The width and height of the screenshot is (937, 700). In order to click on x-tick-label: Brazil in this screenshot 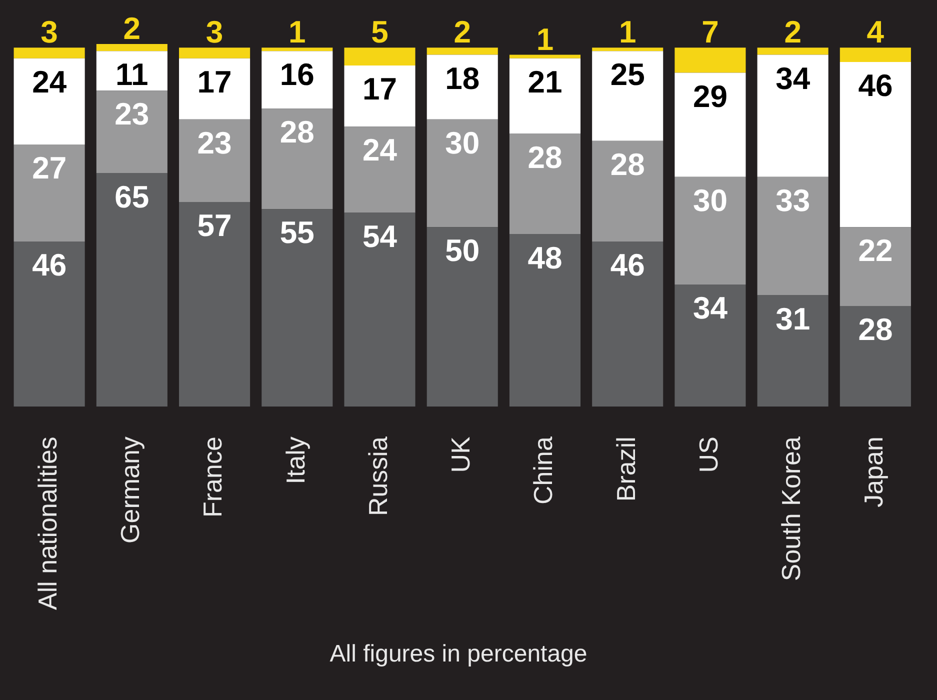, I will do `click(625, 469)`.